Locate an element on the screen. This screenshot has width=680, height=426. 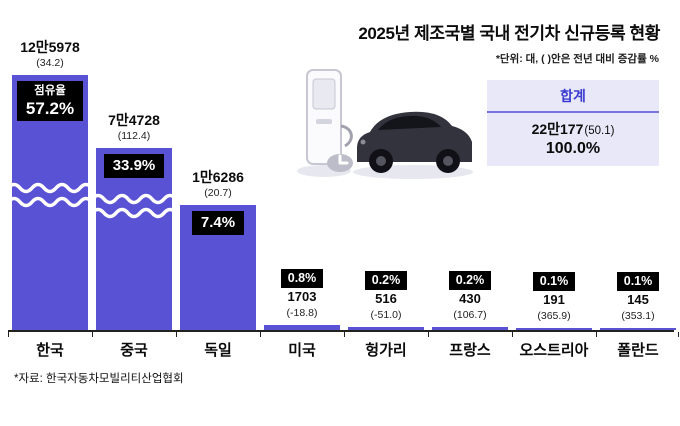
category-label: 프랑스 is located at coordinates (470, 350).